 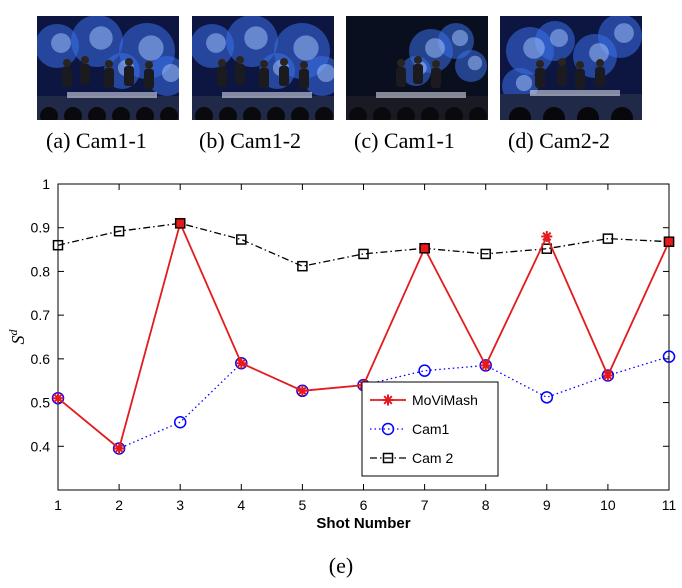 I want to click on thumbnail-cam1-2-b, so click(x=263, y=68).